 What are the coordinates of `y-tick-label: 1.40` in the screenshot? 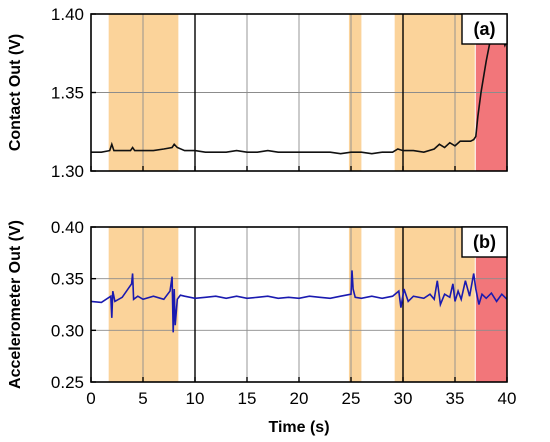 It's located at (67, 14).